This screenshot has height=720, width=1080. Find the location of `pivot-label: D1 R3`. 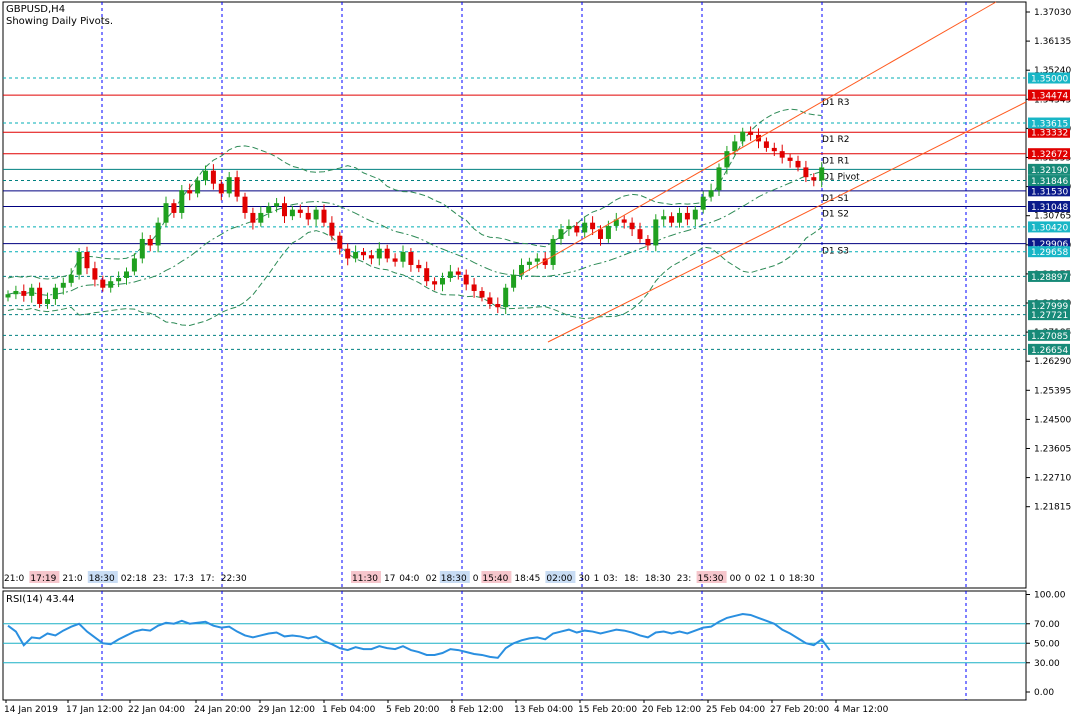

pivot-label: D1 R3 is located at coordinates (836, 103).